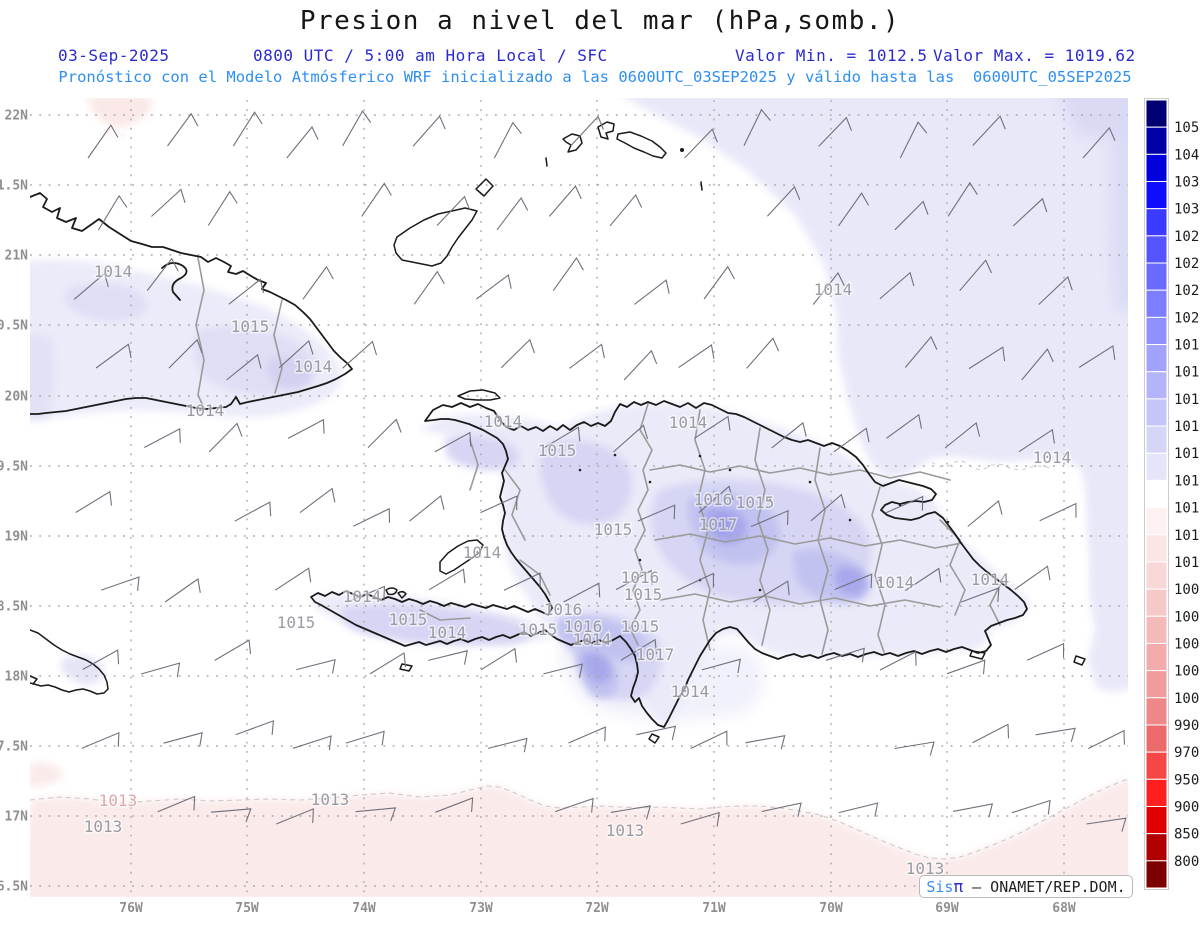 This screenshot has height=927, width=1200. Describe the element at coordinates (430, 55) in the screenshot. I see `forecast-time: 0800 UTC / 5:00 am Hora Local / SFC` at that location.